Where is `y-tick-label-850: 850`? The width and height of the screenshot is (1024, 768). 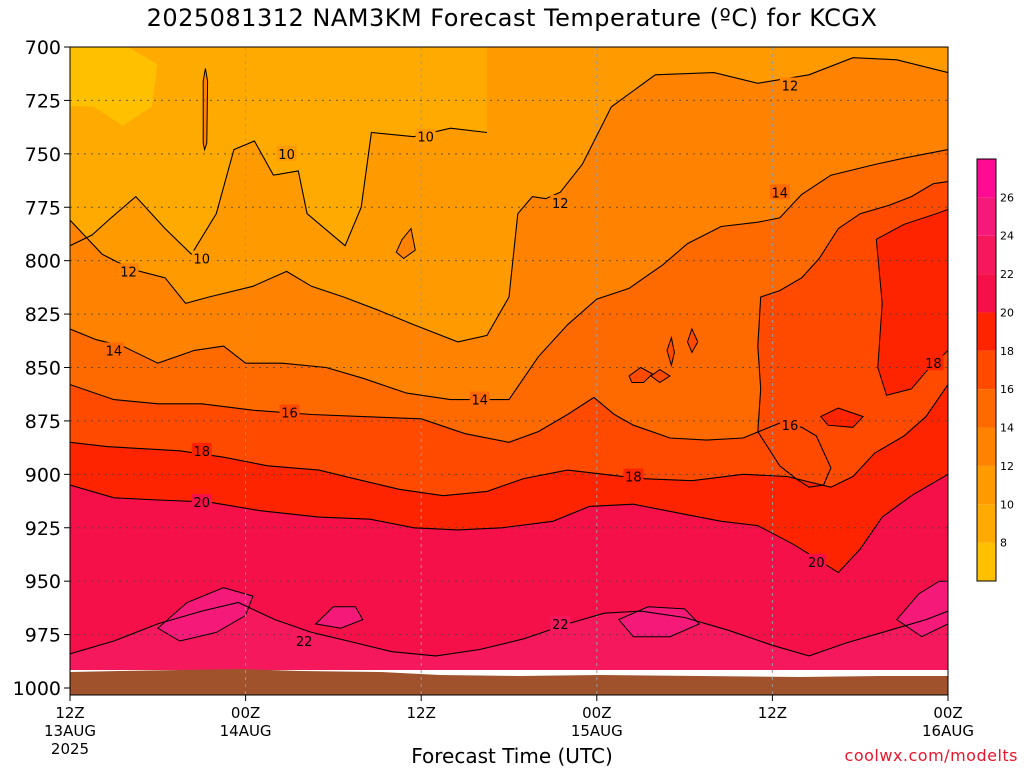 y-tick-label-850: 850 is located at coordinates (43, 369).